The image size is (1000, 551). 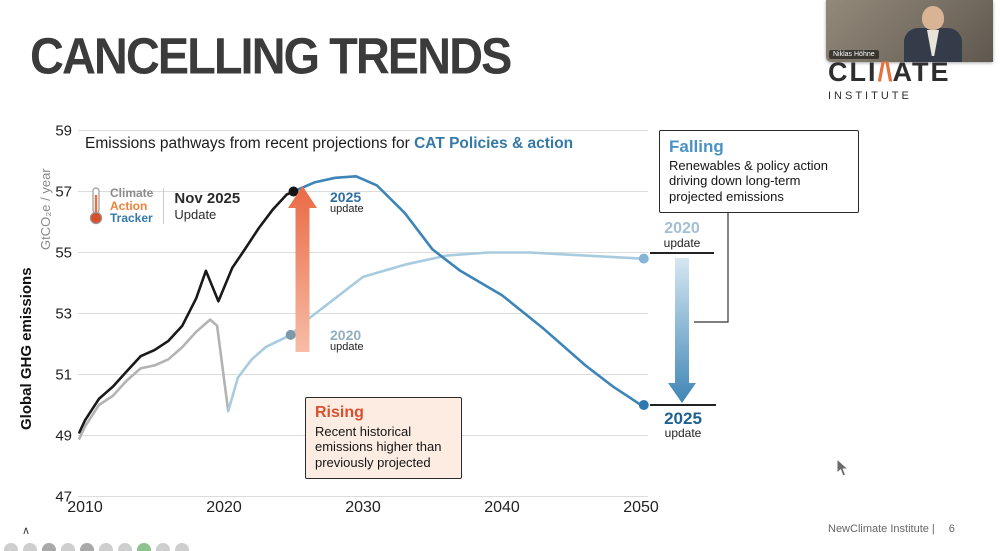 What do you see at coordinates (63, 314) in the screenshot?
I see `y-tick-label: 53` at bounding box center [63, 314].